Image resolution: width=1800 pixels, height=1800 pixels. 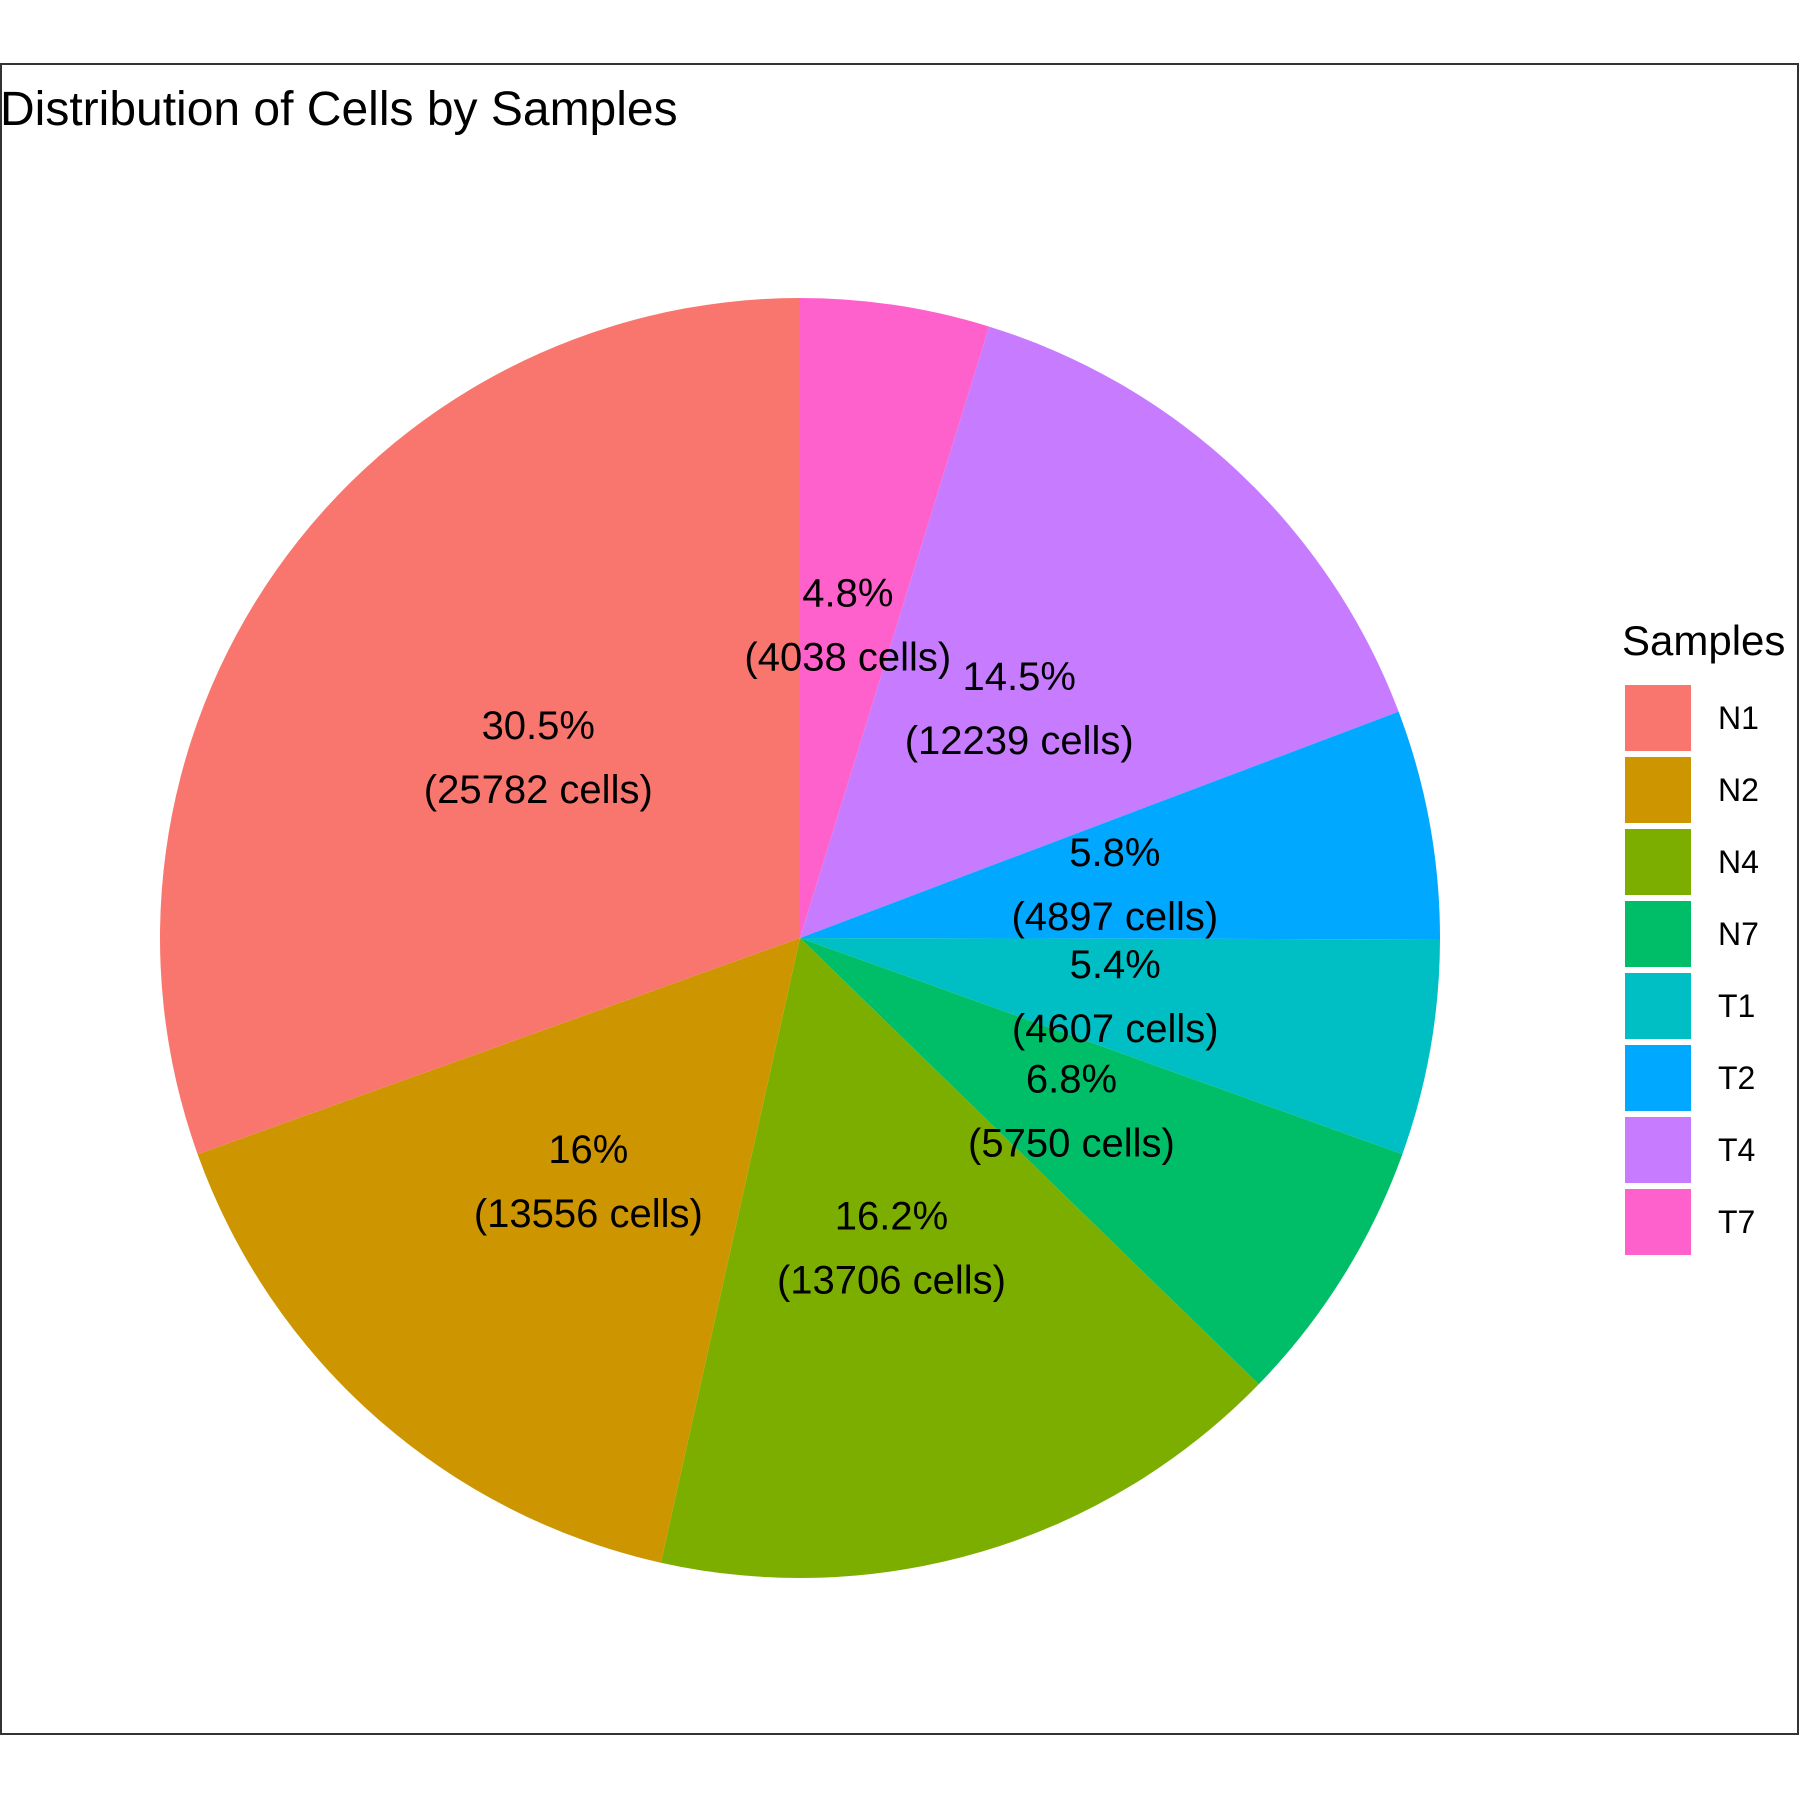 I want to click on legend-key-t1, so click(x=1658, y=1006).